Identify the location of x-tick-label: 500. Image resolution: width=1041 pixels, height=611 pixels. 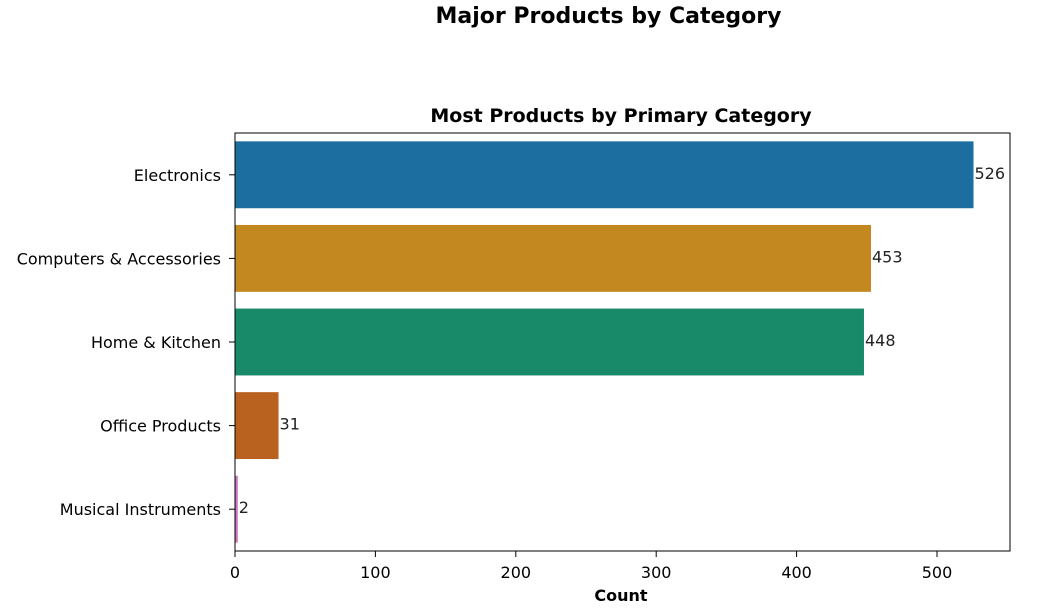
(937, 572).